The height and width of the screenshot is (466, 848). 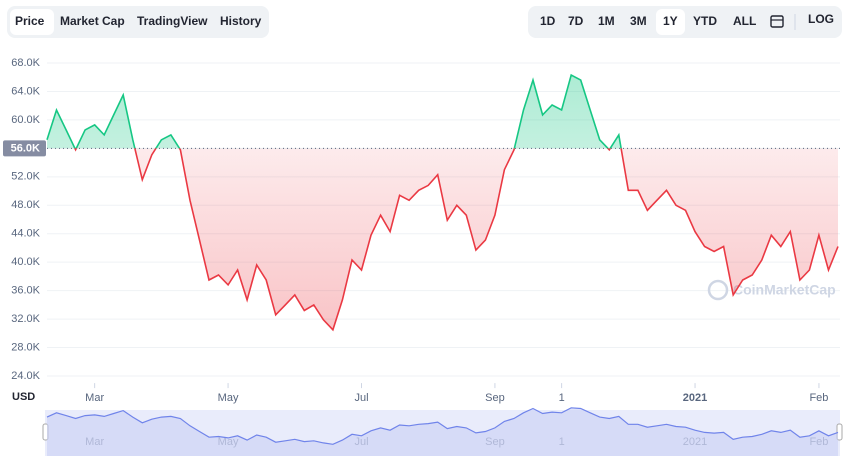 I want to click on x-tick-label: Mar, so click(x=94, y=398).